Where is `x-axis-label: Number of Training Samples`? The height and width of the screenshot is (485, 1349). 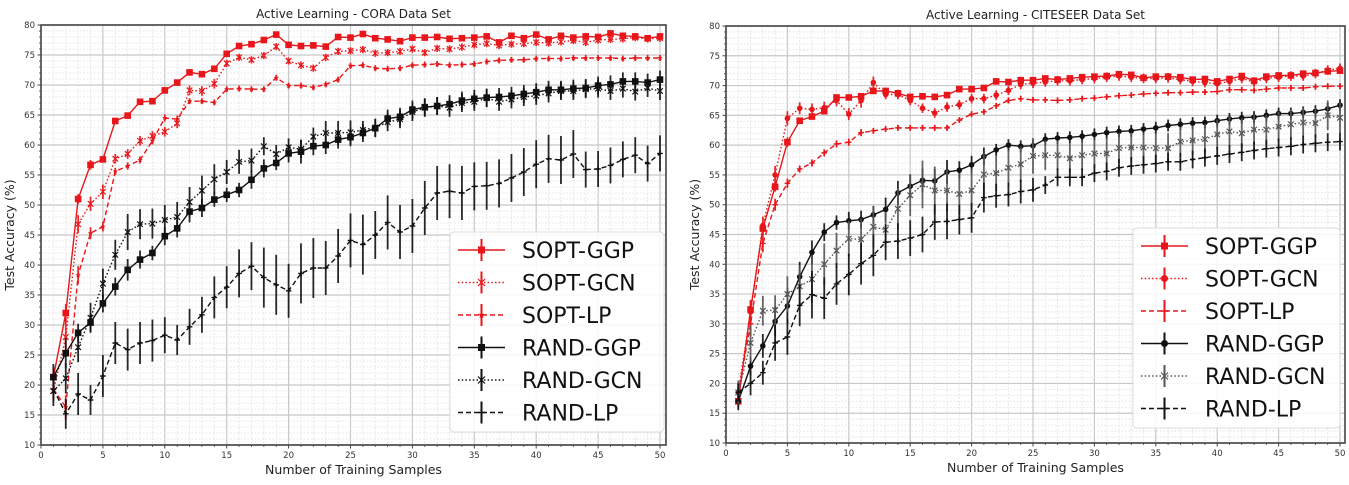
x-axis-label: Number of Training Samples is located at coordinates (353, 469).